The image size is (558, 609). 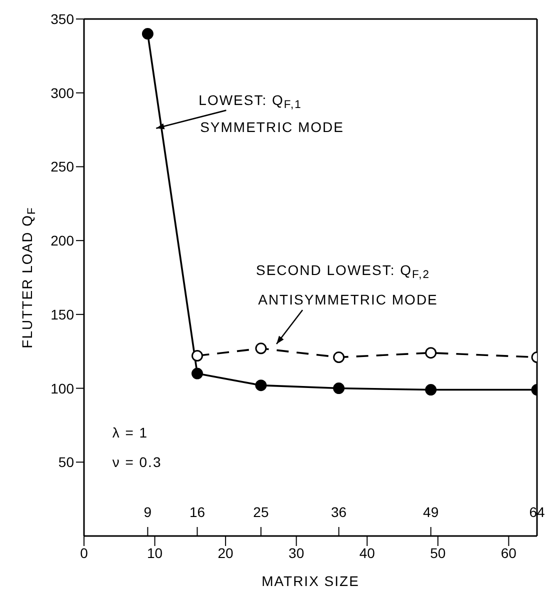 I want to click on y-tick-label: 250, so click(x=62, y=166).